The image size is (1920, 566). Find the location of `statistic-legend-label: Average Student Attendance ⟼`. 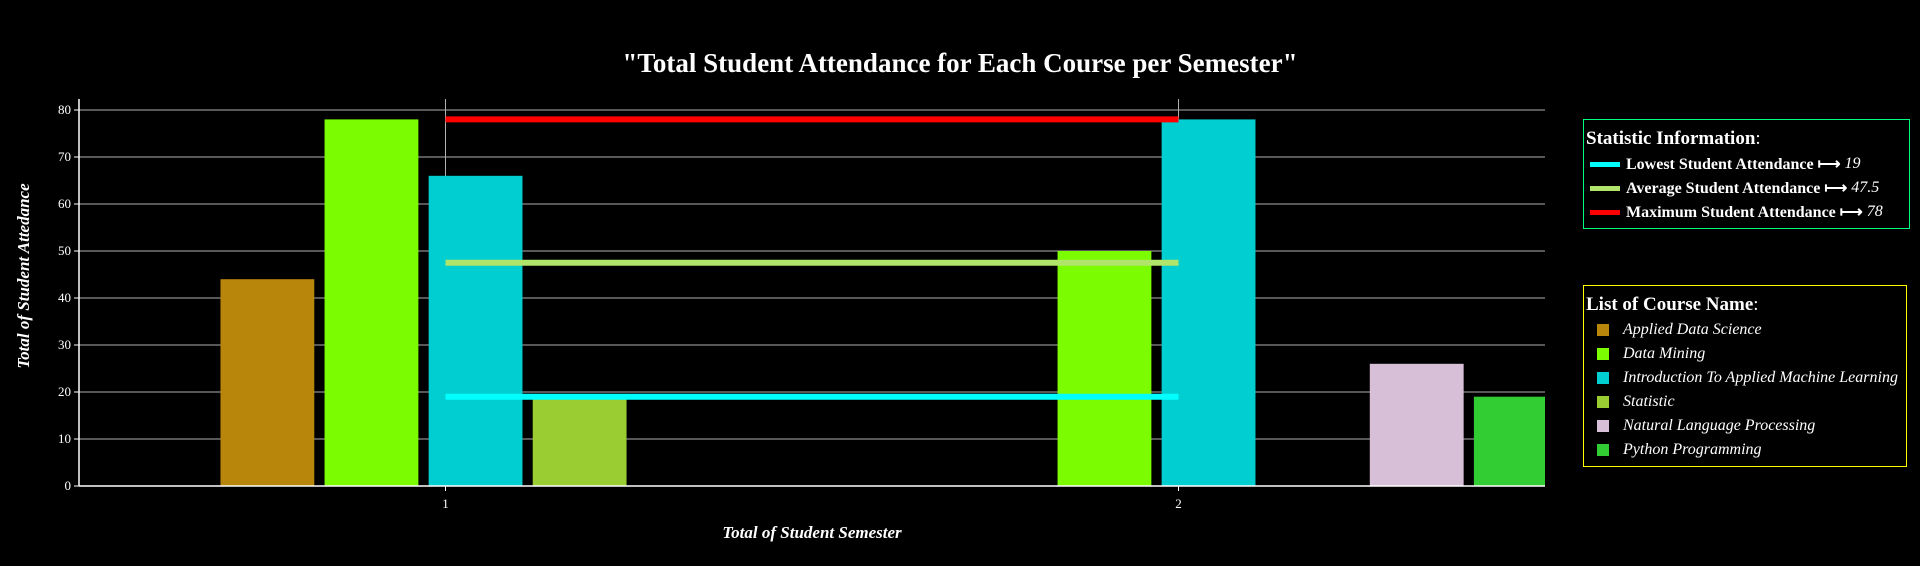

statistic-legend-label: Average Student Attendance ⟼ is located at coordinates (1737, 188).